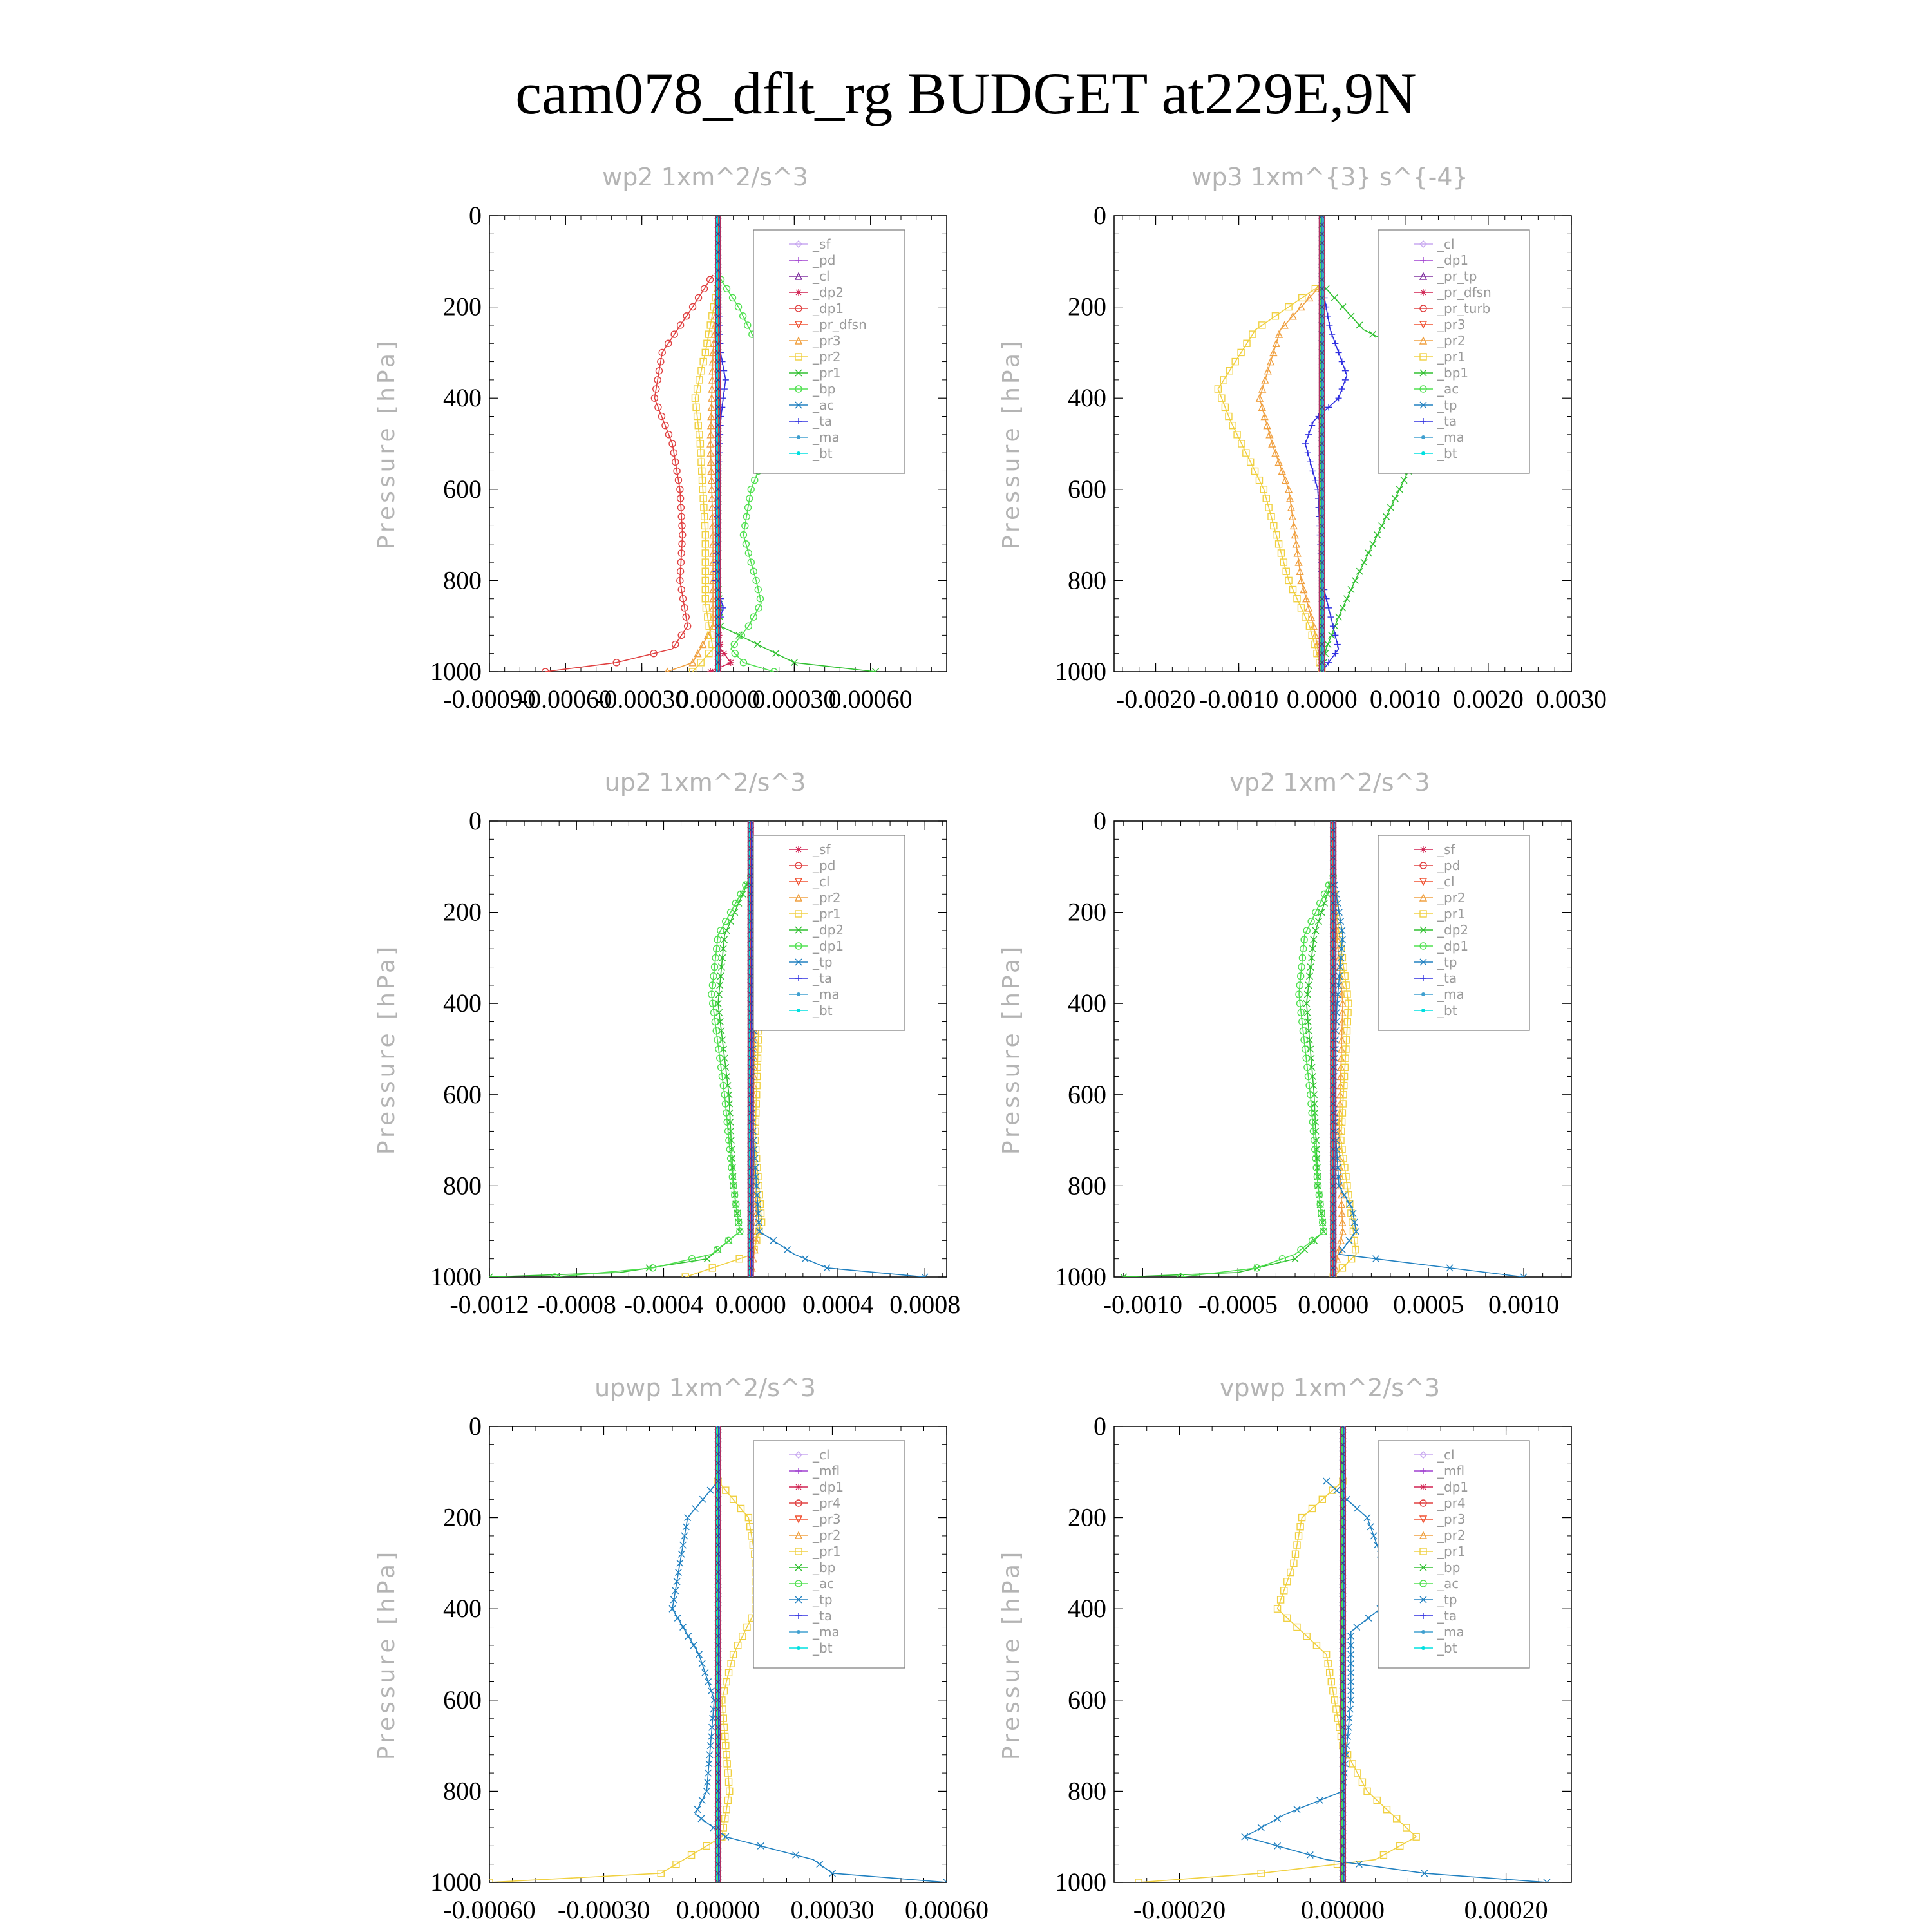 The image size is (1932, 1932). What do you see at coordinates (1405, 699) in the screenshot?
I see `x-tick-label: 0.0010` at bounding box center [1405, 699].